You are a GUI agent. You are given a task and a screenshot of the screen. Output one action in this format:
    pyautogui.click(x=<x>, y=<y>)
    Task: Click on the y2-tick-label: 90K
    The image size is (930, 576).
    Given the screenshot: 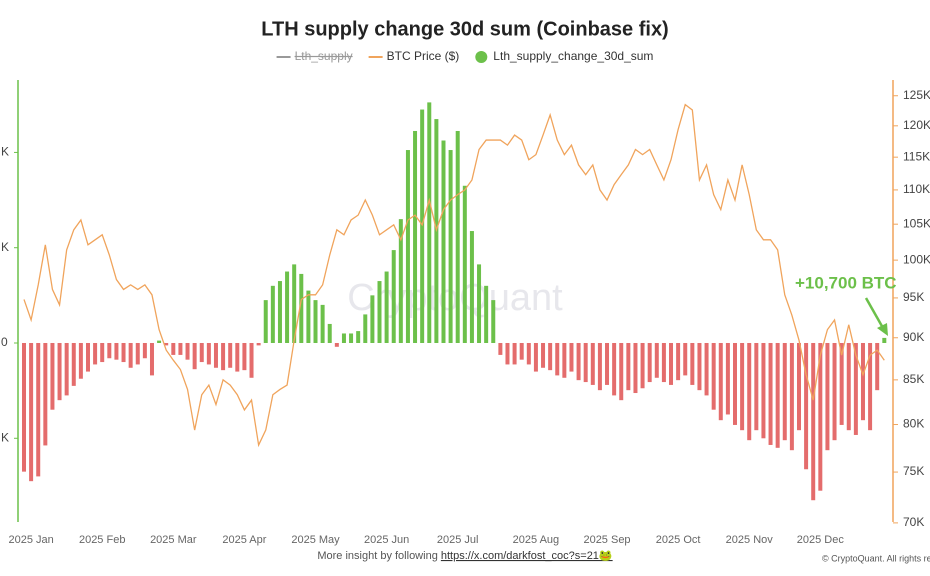 What is the action you would take?
    pyautogui.click(x=913, y=337)
    